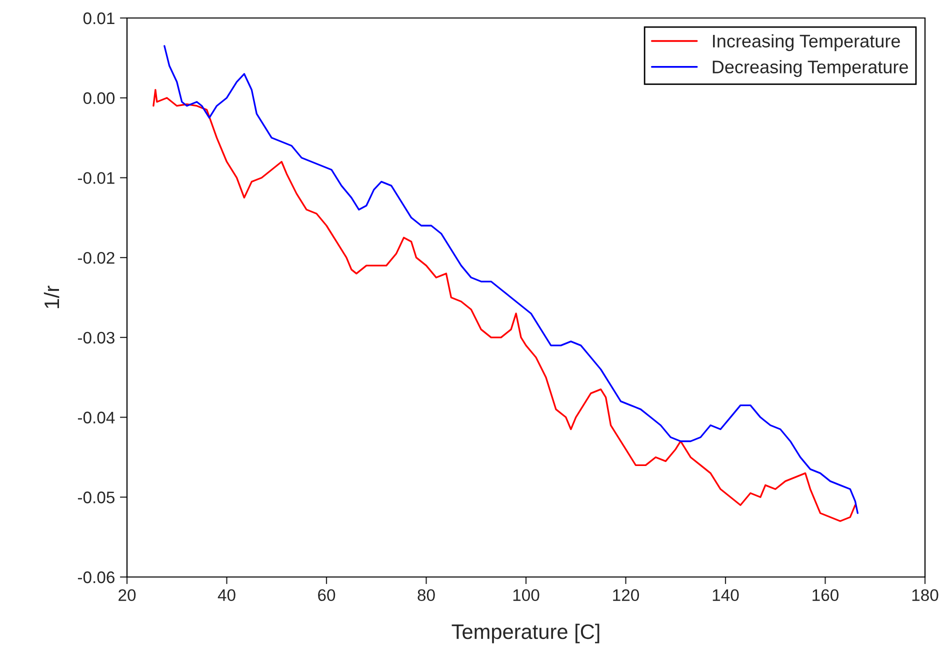 The image size is (948, 671). What do you see at coordinates (725, 595) in the screenshot?
I see `x-tick-label: 140` at bounding box center [725, 595].